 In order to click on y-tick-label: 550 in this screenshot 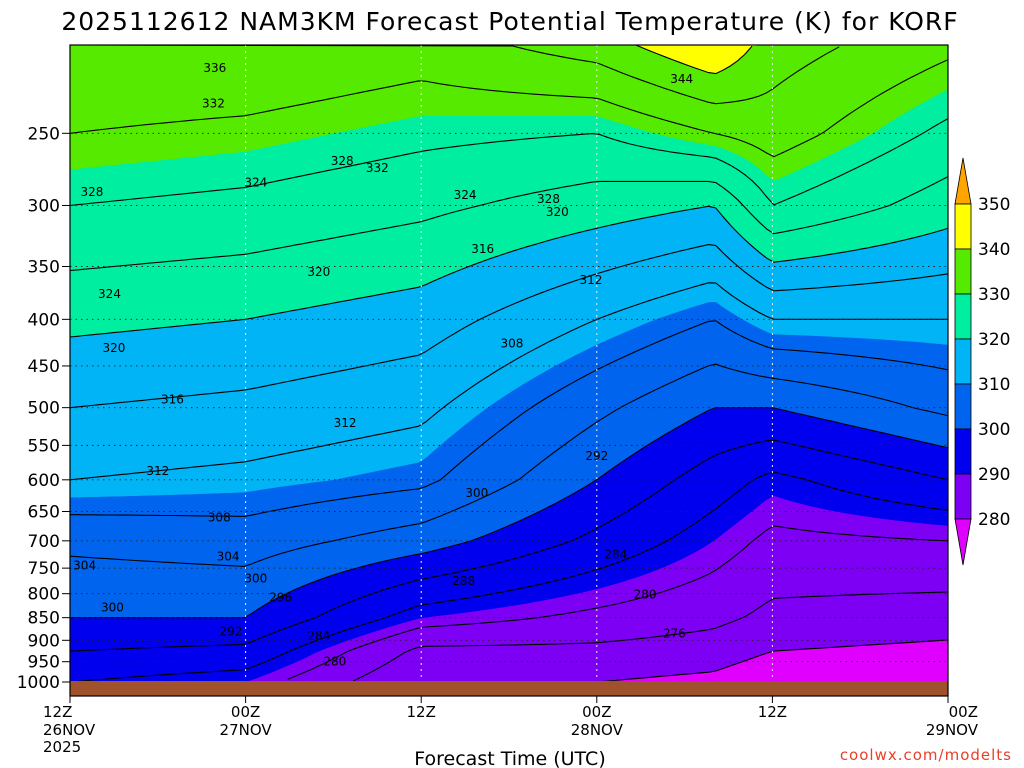, I will do `click(44, 446)`.